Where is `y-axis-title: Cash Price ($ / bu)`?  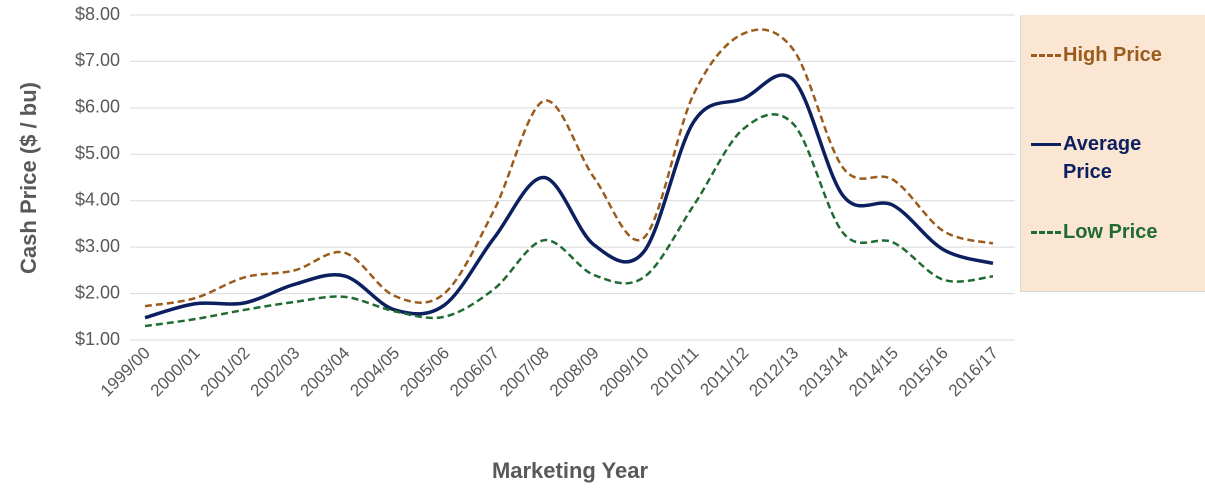
y-axis-title: Cash Price ($ / bu) is located at coordinates (28, 178).